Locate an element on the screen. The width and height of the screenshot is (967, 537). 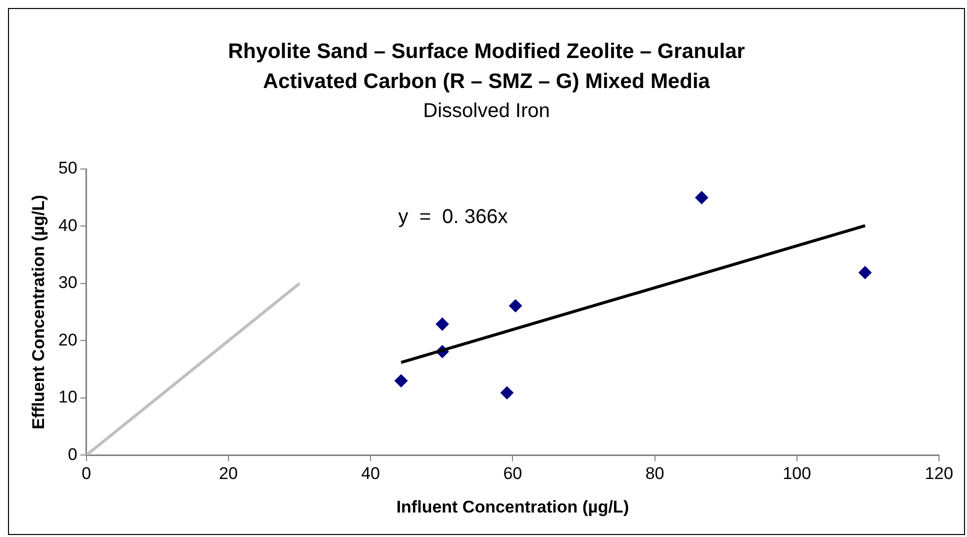
x-tick-label: 120 is located at coordinates (939, 474).